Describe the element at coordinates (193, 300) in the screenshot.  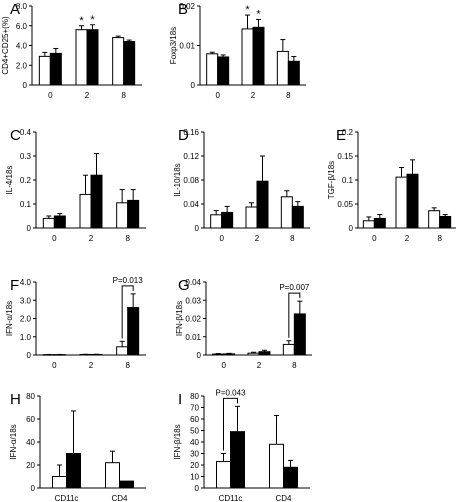
I see `y-tick-label: 0.03` at that location.